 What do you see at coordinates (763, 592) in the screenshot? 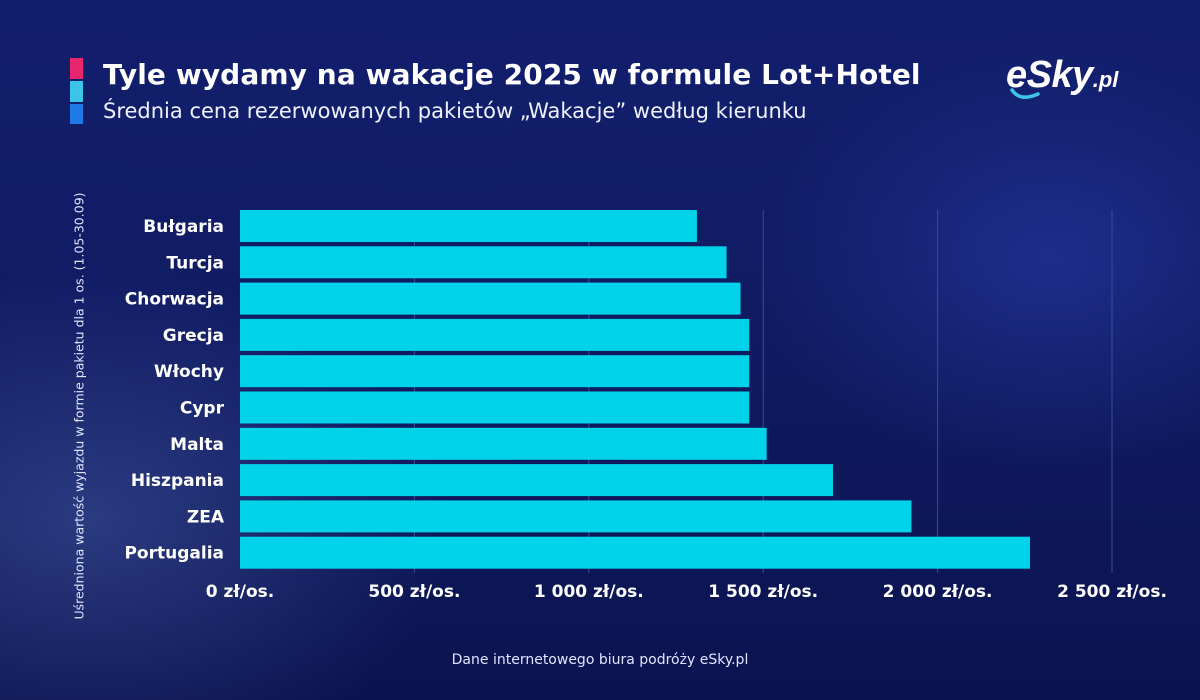
I see `x-tick-label: 1 500 zł/os.` at bounding box center [763, 592].